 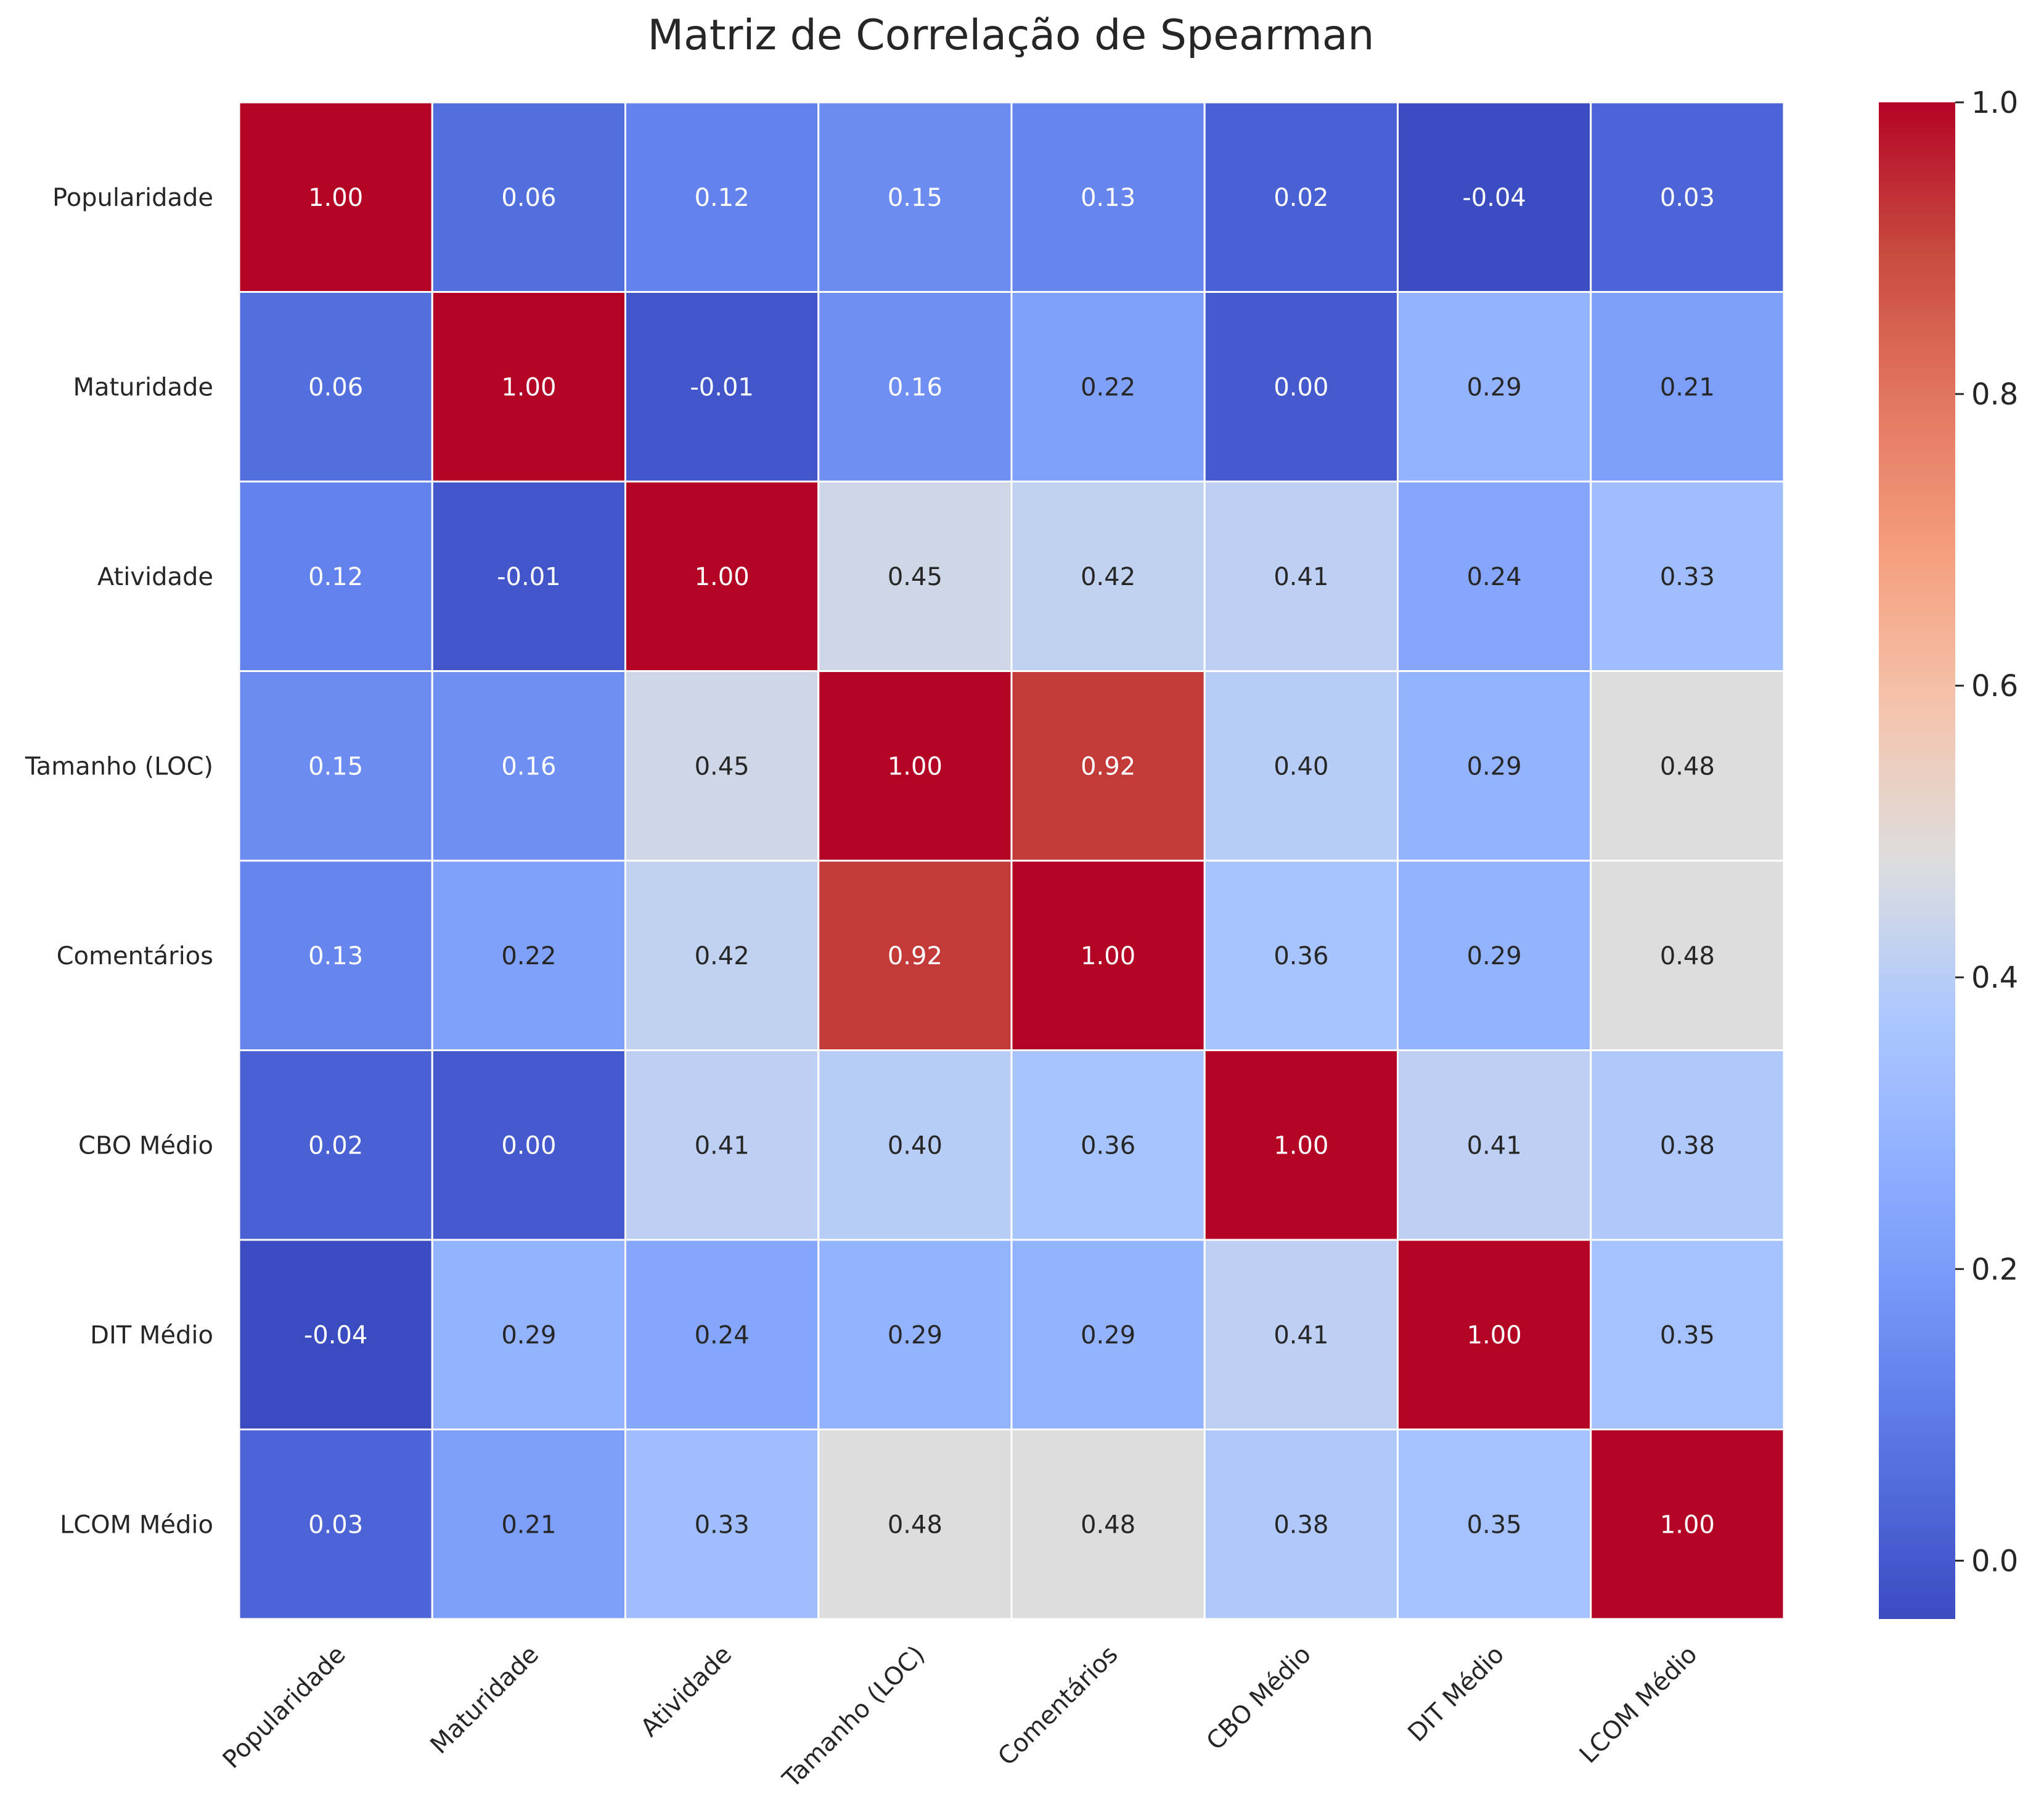 I want to click on cell-value-label: 0.35, so click(x=1495, y=1525).